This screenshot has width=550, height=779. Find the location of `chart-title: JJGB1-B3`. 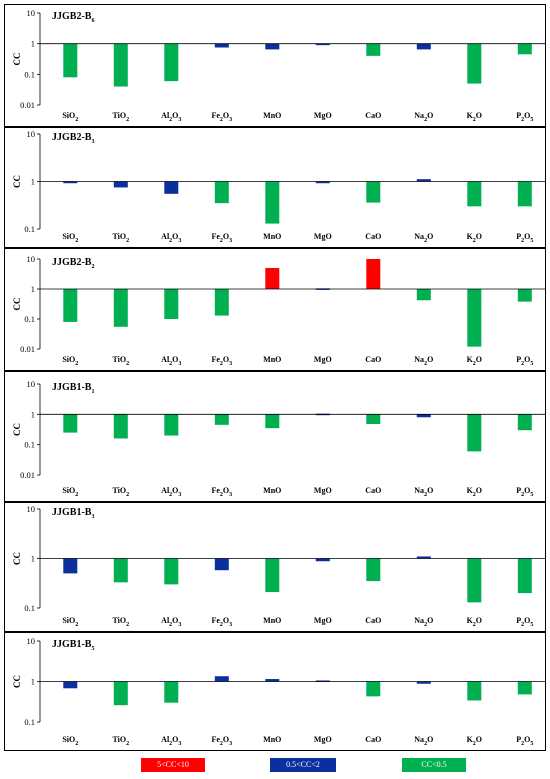

chart-title: JJGB1-B3 is located at coordinates (73, 513).